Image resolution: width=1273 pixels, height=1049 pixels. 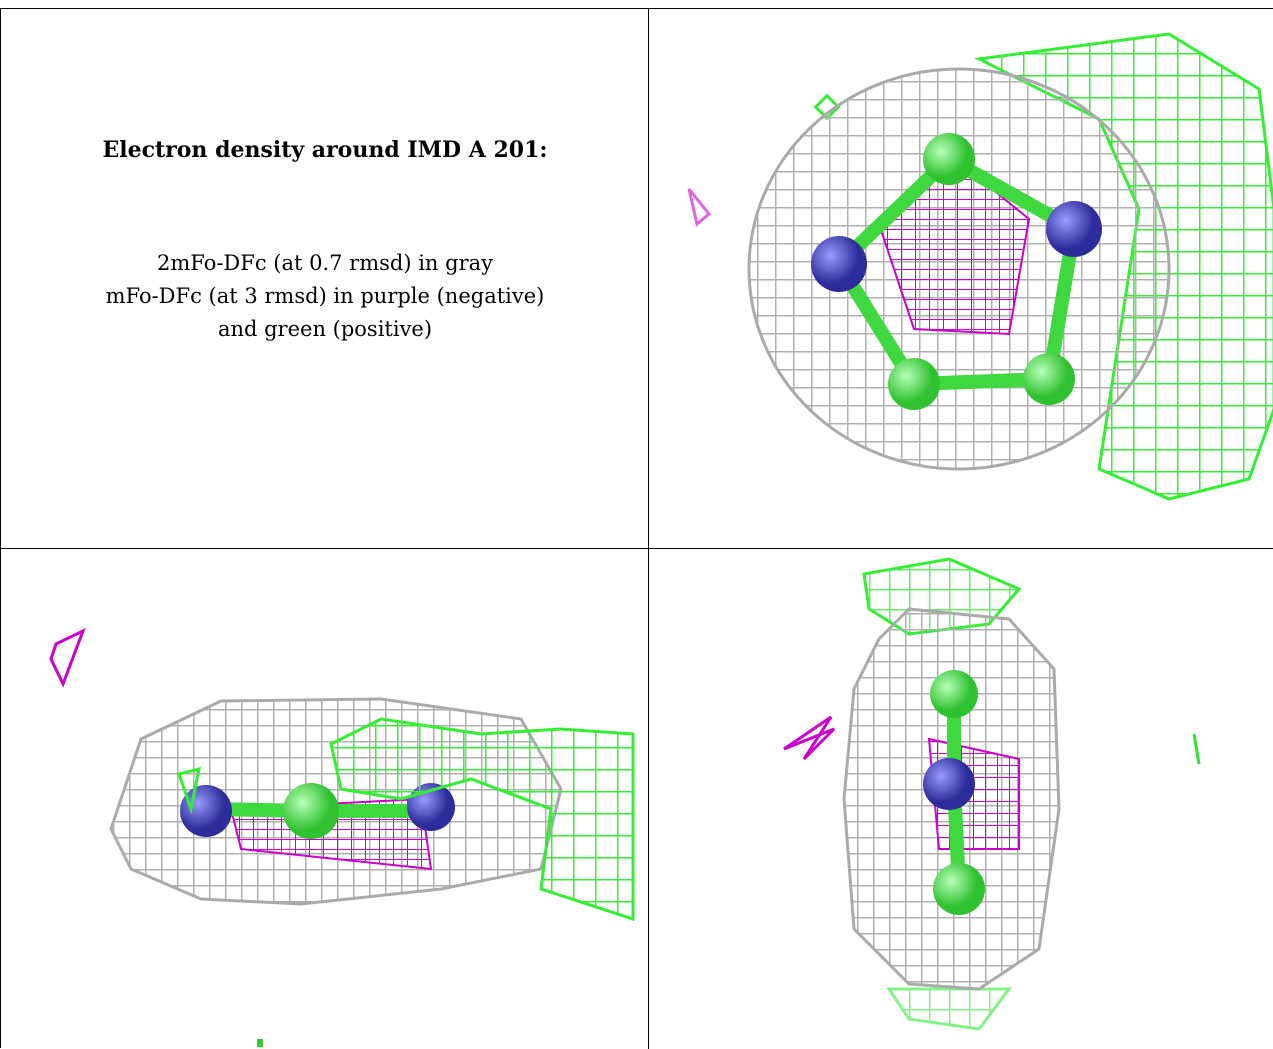 What do you see at coordinates (325, 329) in the screenshot?
I see `caption-line-fofc-positive: and green (positive)` at bounding box center [325, 329].